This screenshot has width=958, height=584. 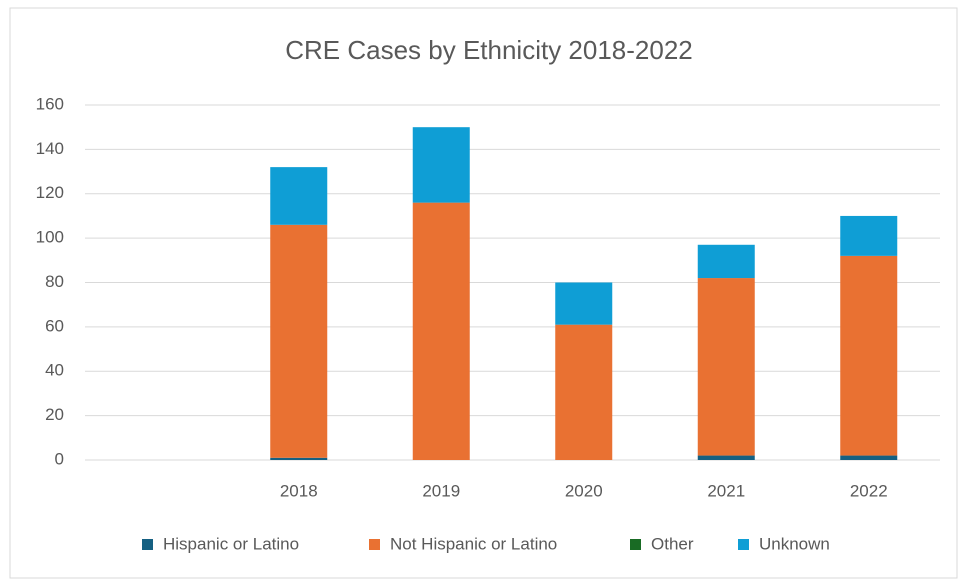 What do you see at coordinates (54, 414) in the screenshot?
I see `y-tick-label: 20` at bounding box center [54, 414].